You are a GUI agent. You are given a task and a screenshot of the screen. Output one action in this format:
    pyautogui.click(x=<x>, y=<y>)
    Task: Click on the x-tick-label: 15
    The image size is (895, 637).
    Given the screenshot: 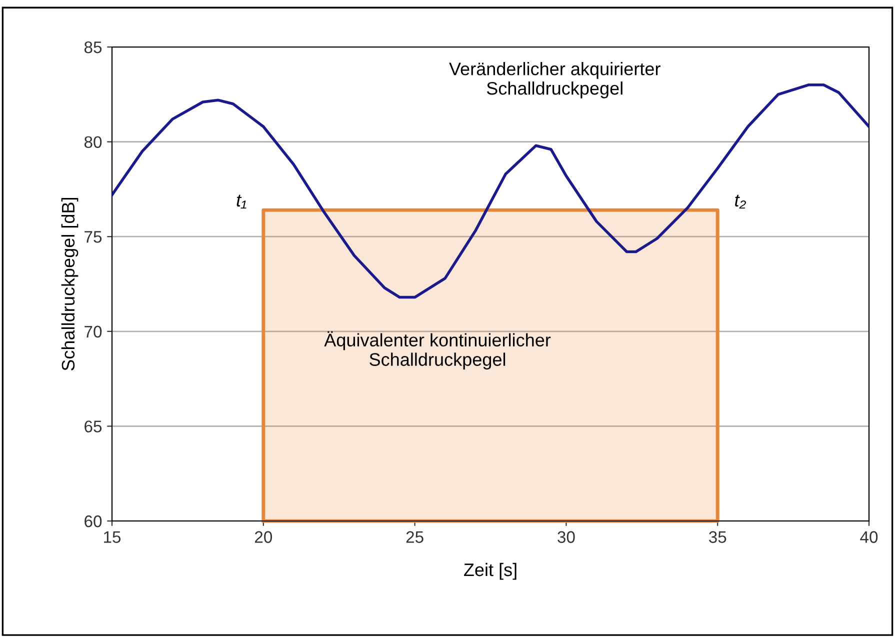 What is the action you would take?
    pyautogui.click(x=112, y=537)
    